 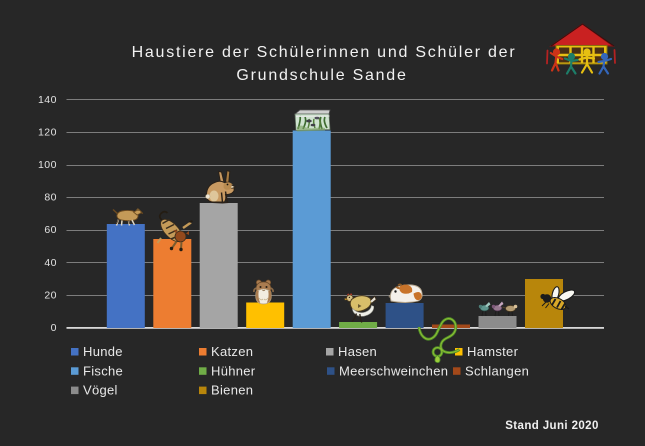 I want to click on svg-text: Hunde, so click(x=103, y=351).